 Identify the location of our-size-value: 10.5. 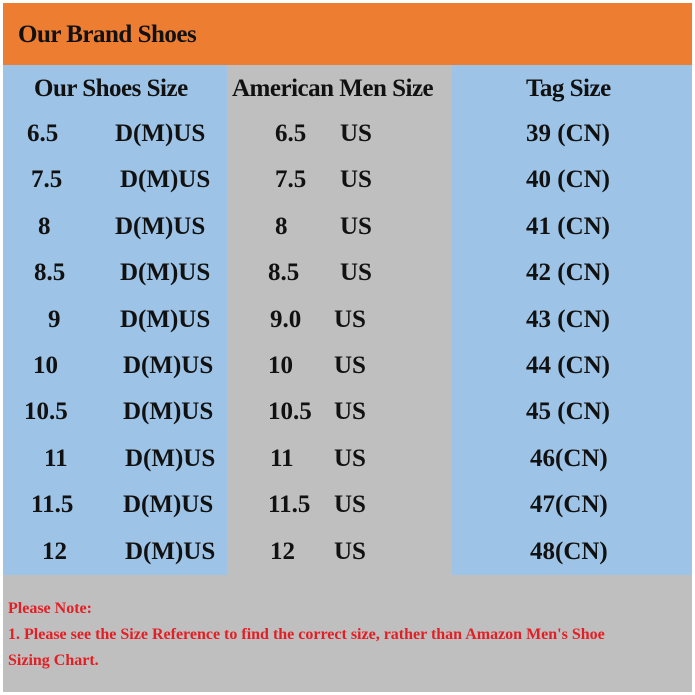
(46, 412).